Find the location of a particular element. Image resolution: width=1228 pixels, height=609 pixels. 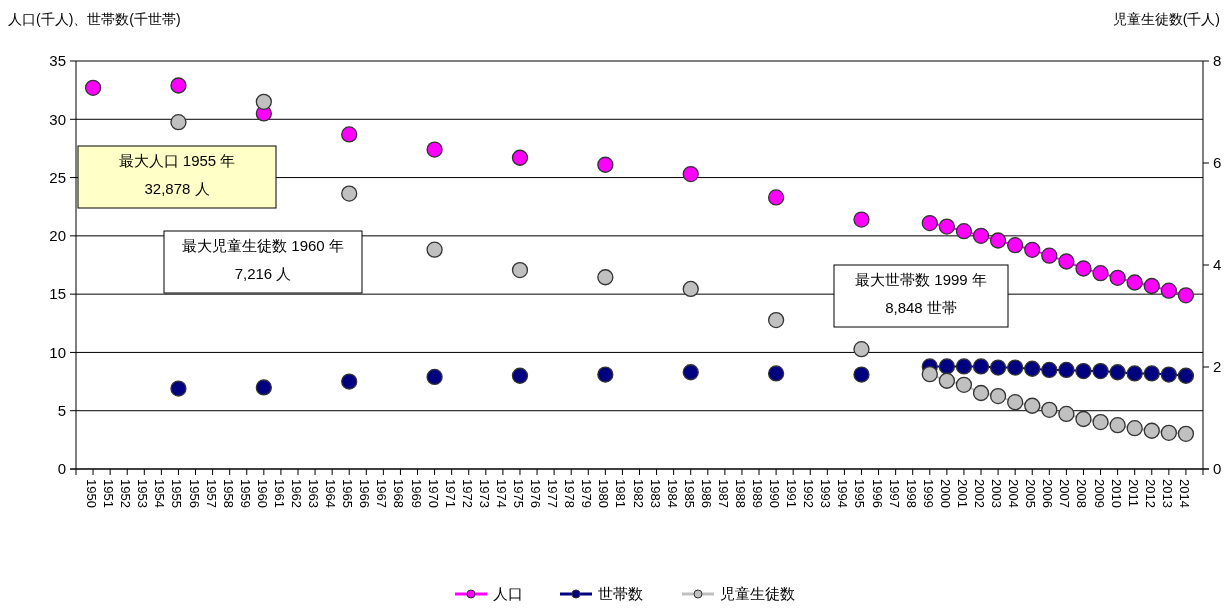

y2-tick-label: 0 is located at coordinates (1217, 469).